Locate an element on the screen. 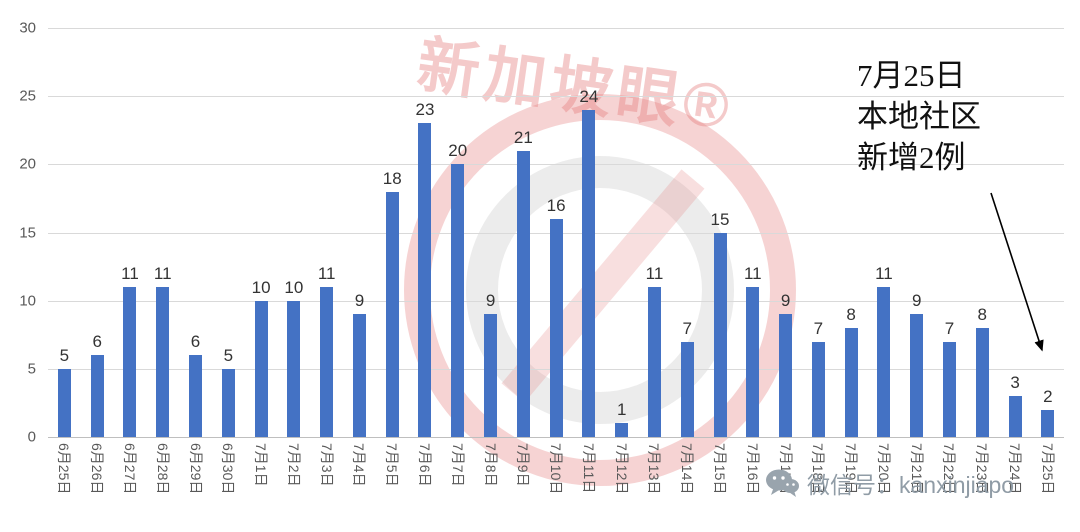 This screenshot has width=1080, height=532. bar-column: 18 is located at coordinates (392, 218).